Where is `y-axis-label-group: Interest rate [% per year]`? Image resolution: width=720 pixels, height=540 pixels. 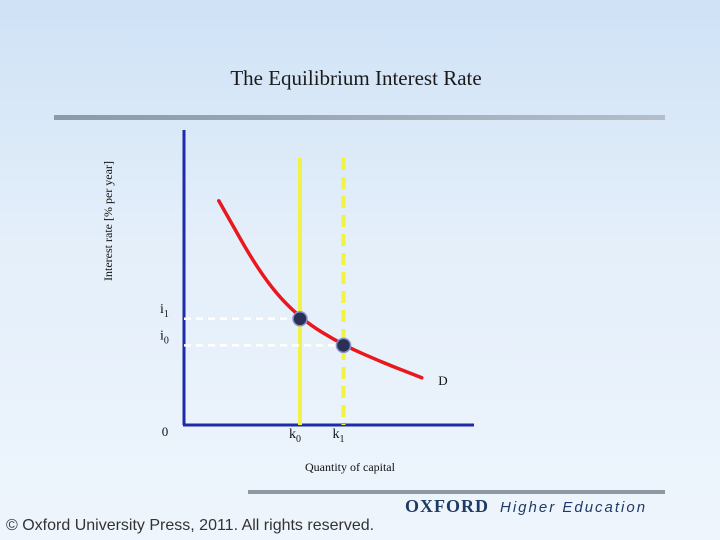
y-axis-label-group: Interest rate [% per year] is located at coordinates (108, 221).